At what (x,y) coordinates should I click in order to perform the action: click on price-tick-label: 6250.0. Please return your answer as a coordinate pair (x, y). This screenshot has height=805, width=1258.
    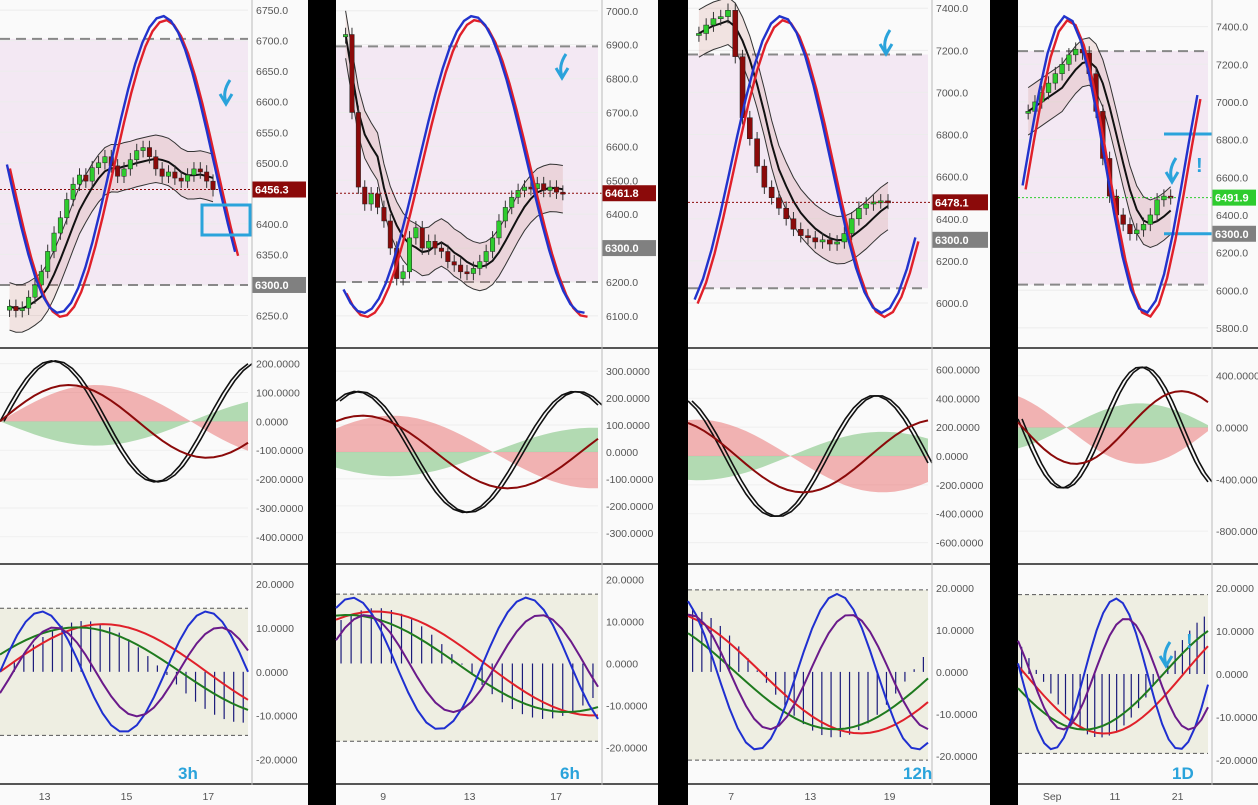
    Looking at the image, I should click on (272, 317).